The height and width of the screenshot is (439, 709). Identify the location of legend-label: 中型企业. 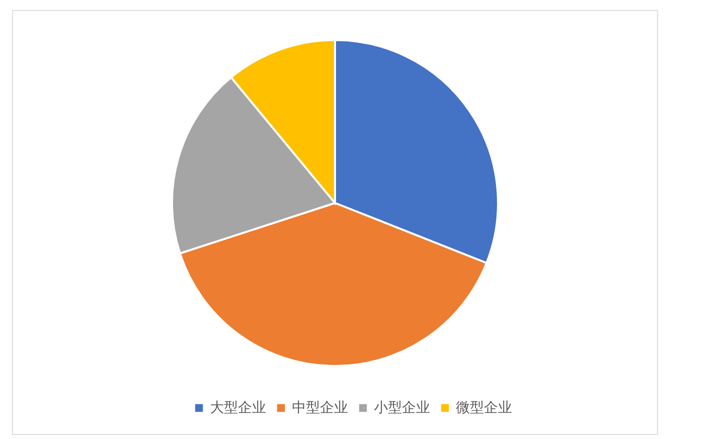
(320, 408).